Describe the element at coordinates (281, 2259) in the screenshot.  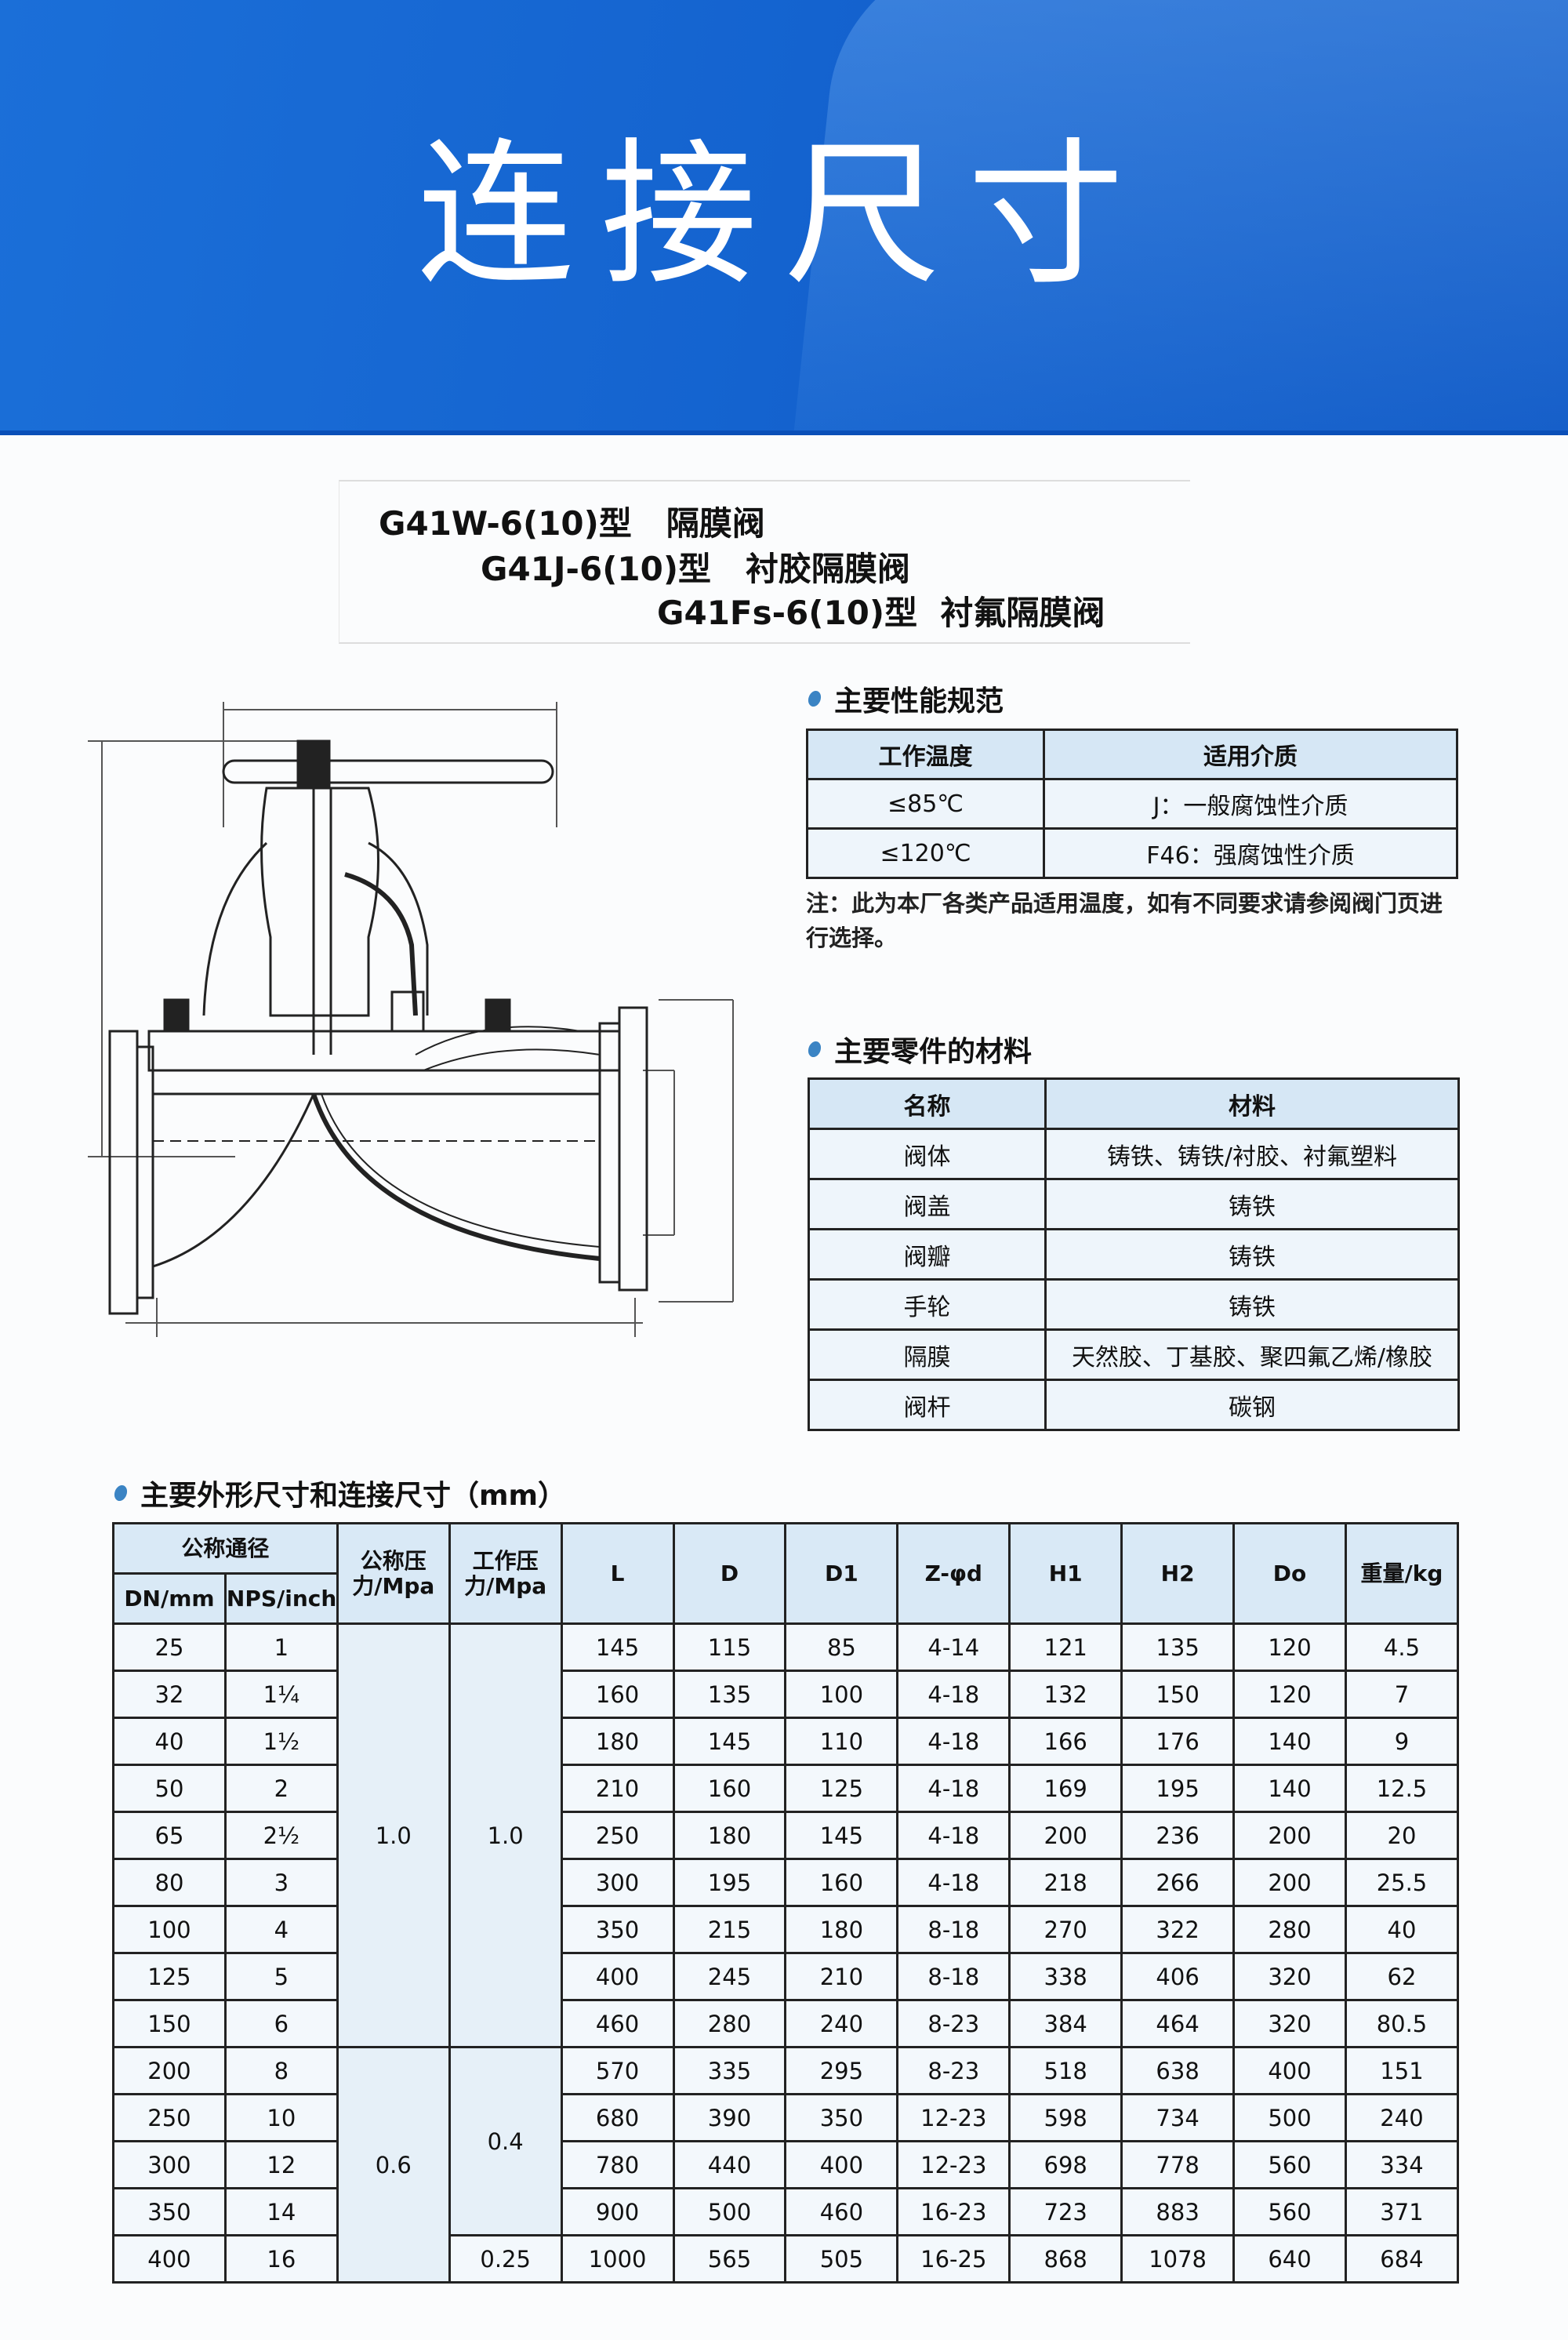
I see `table-cell: 16` at that location.